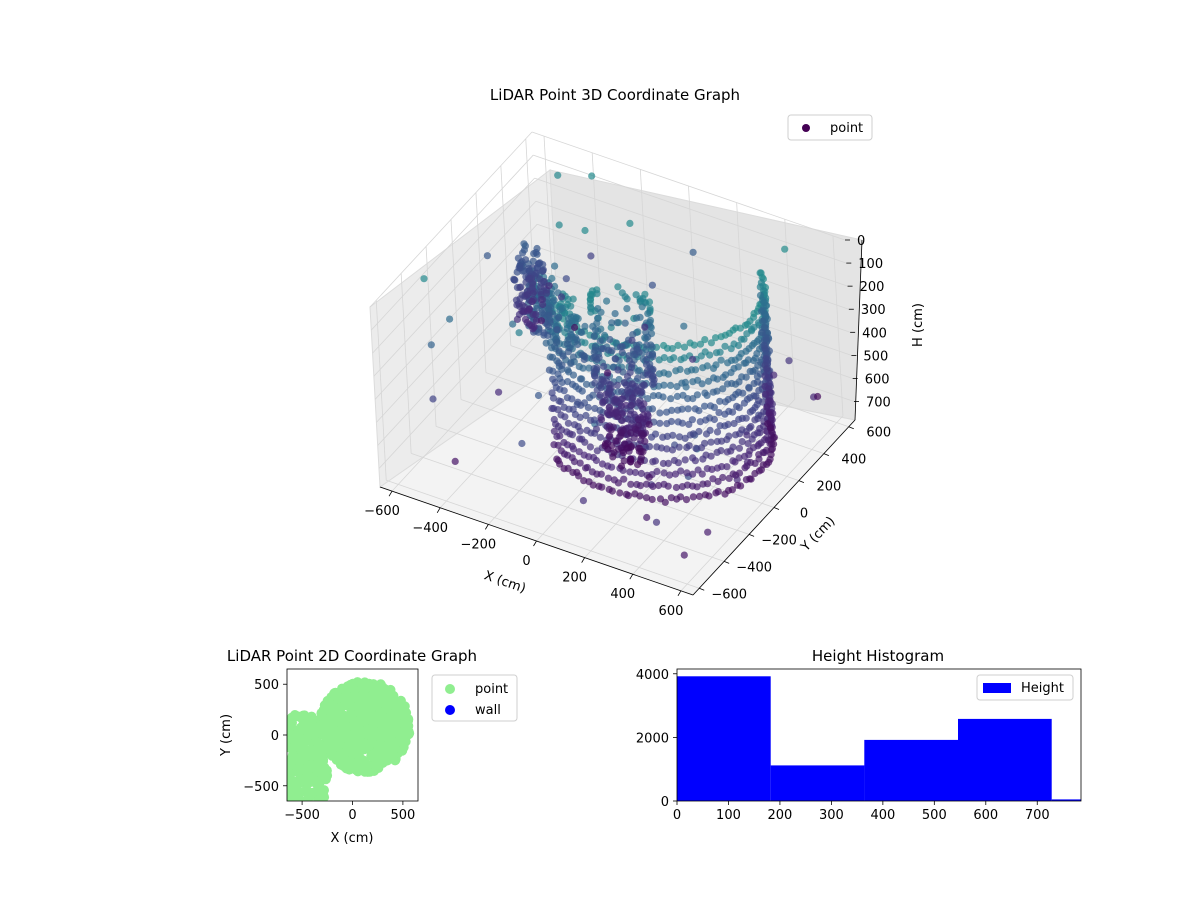  I want to click on x-axis-label: X (cm), so click(505, 582).